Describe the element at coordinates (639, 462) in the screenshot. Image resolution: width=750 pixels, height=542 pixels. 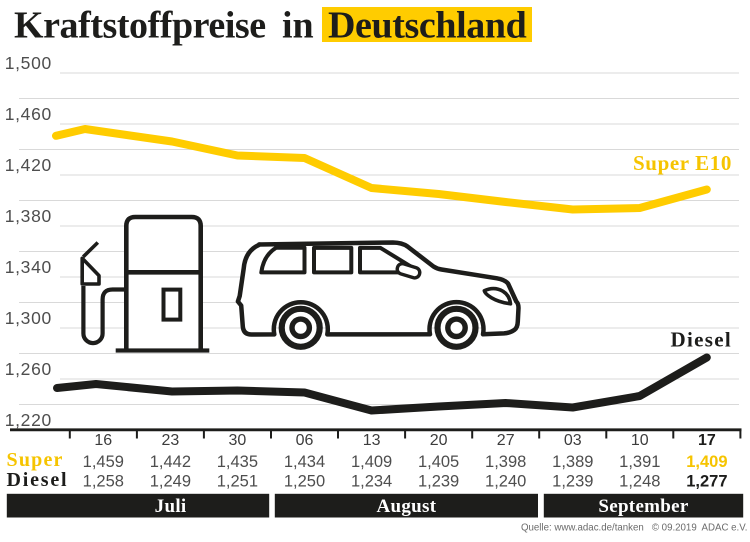
I see `svg-text: 1,391` at that location.